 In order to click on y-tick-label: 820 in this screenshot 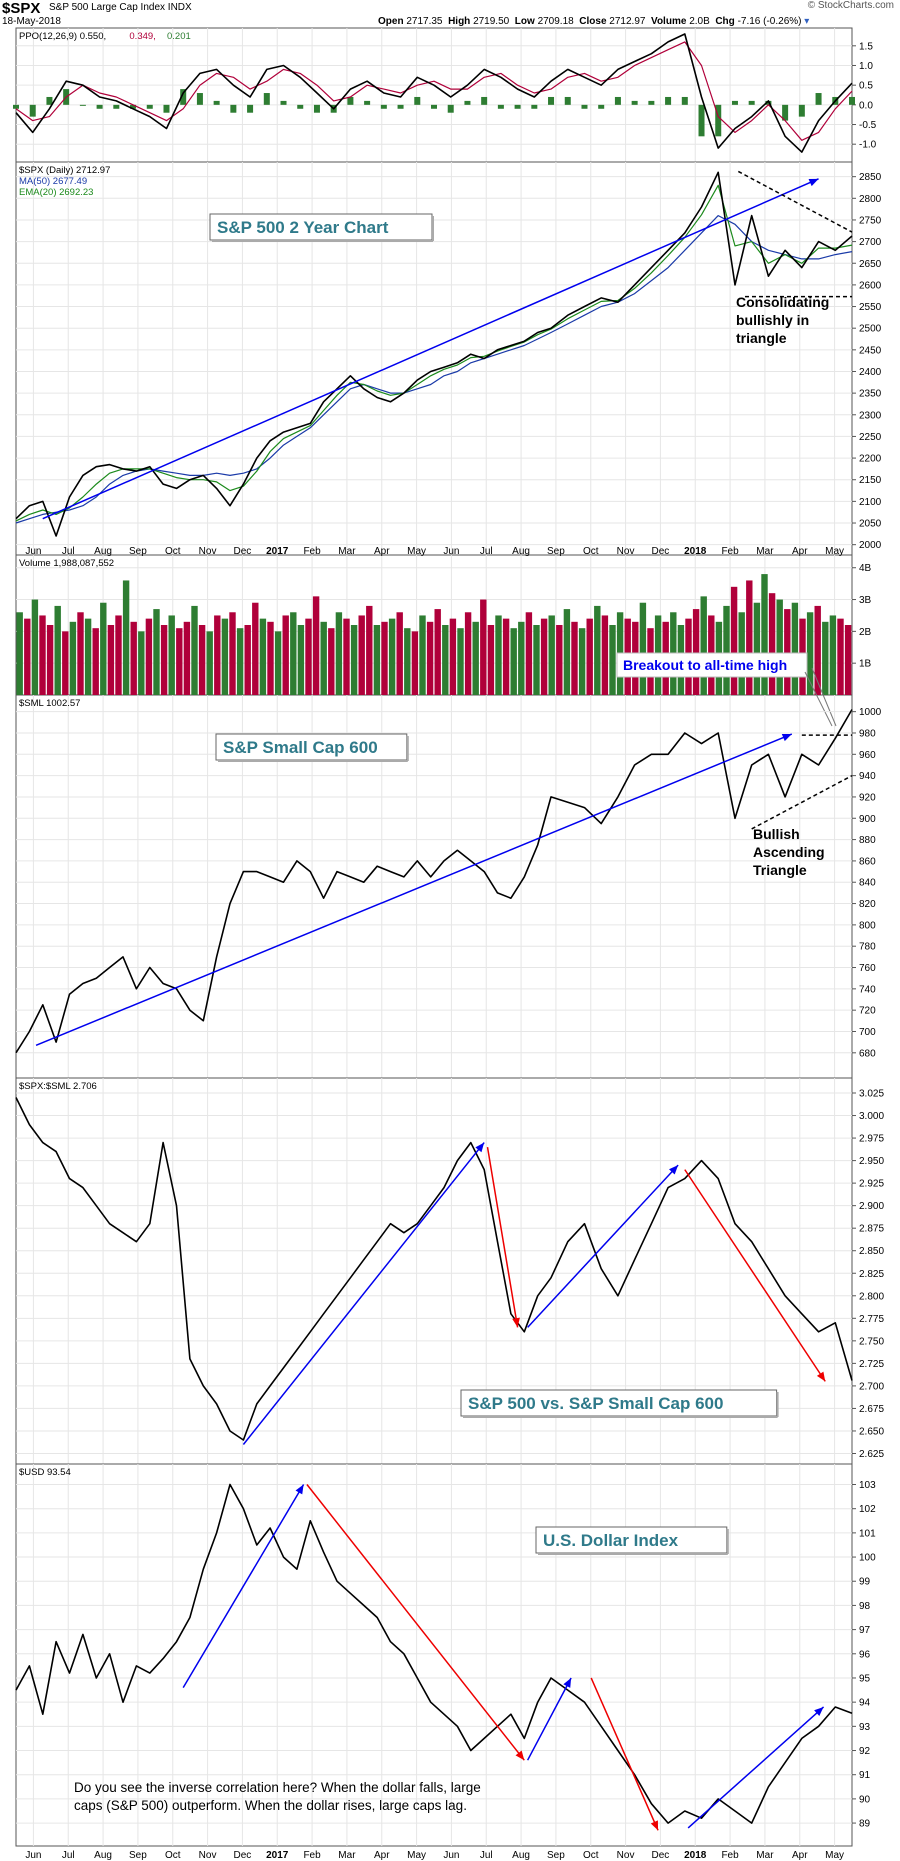, I will do `click(867, 904)`.